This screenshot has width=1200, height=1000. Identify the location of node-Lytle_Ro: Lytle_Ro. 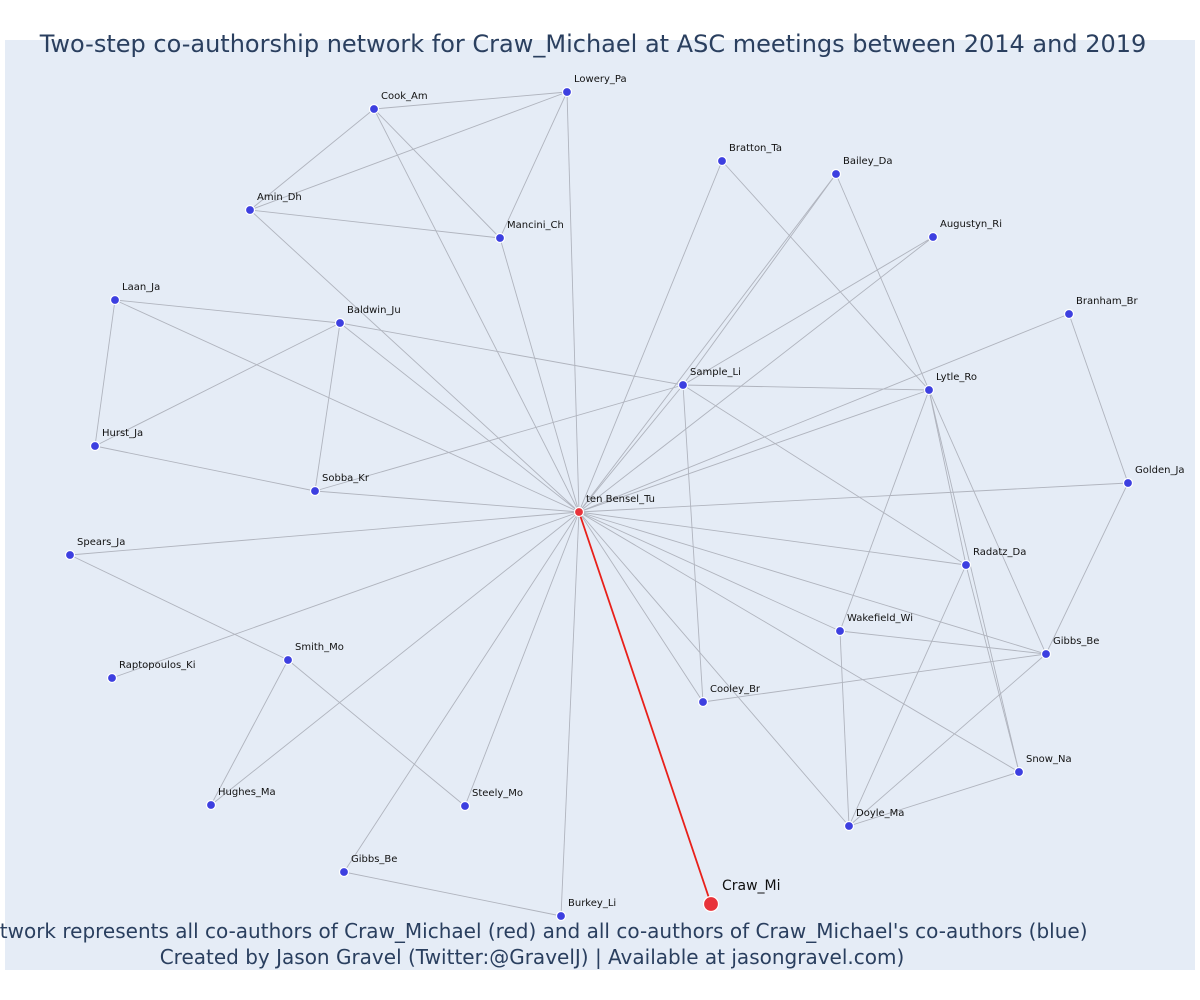
(950, 384).